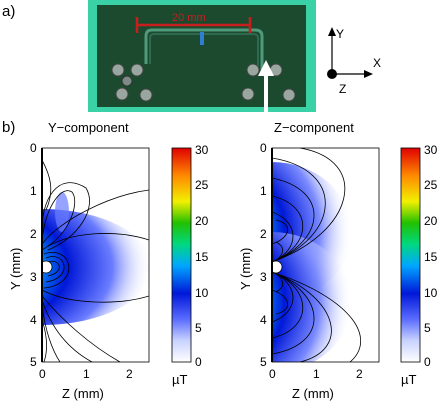 The image size is (445, 410). I want to click on panel-a-label: a), so click(8, 11).